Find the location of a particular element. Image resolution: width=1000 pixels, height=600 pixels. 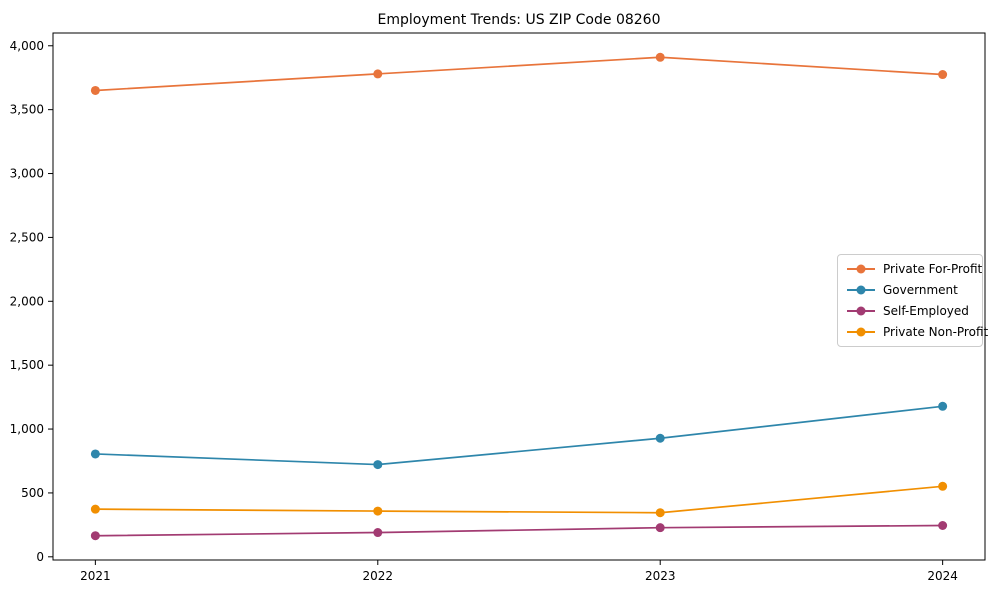

legend-item-government: Government is located at coordinates (910, 290).